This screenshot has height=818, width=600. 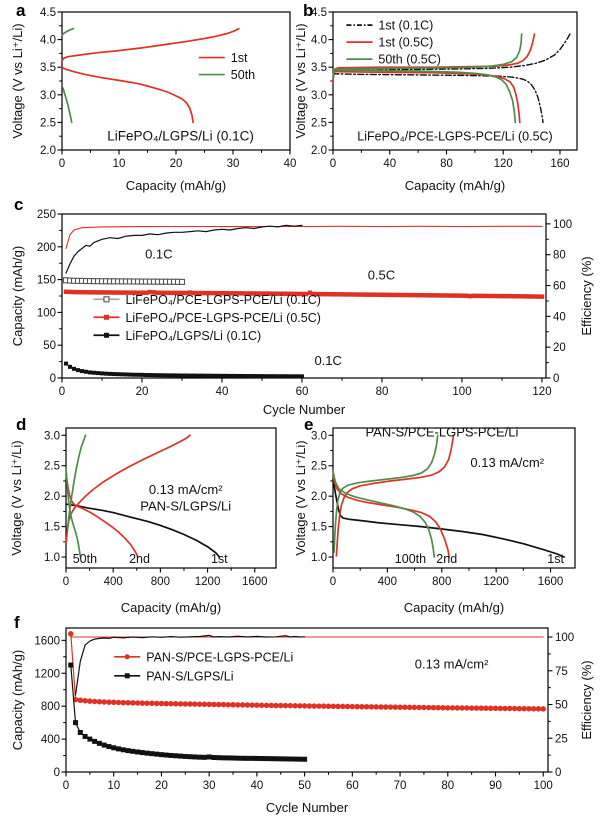 What do you see at coordinates (184, 249) in the screenshot?
I see `series-0-1c-efficiency` at bounding box center [184, 249].